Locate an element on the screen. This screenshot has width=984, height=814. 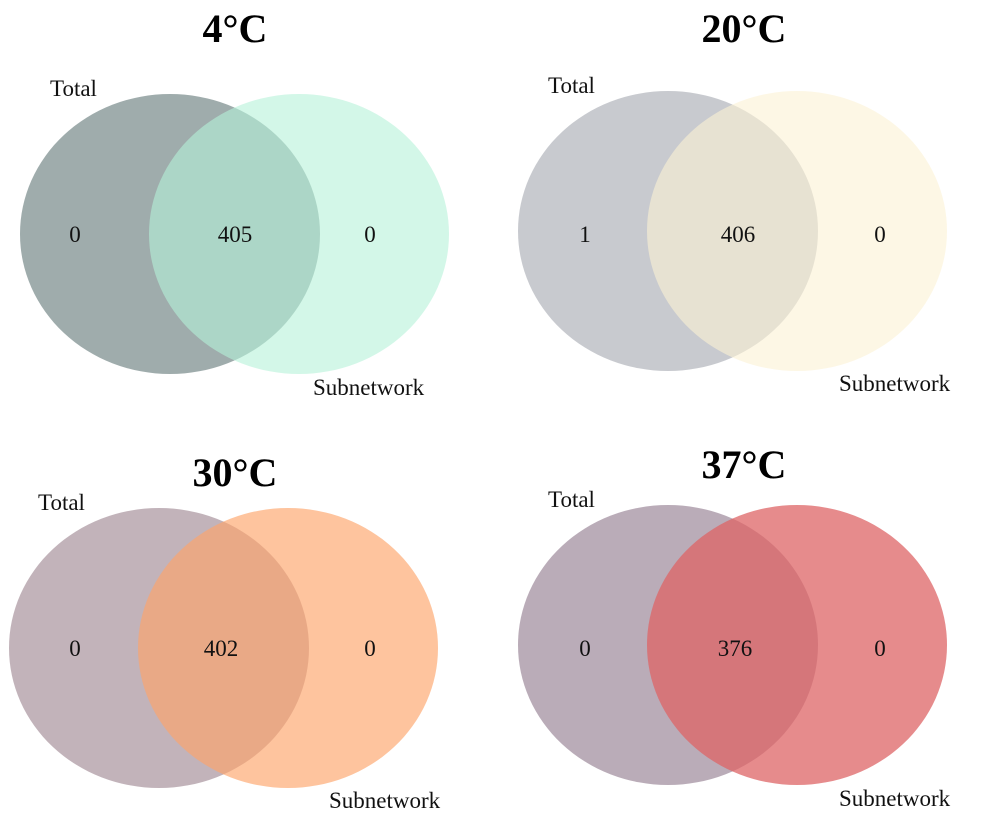
count-intersection: 406 is located at coordinates (738, 234).